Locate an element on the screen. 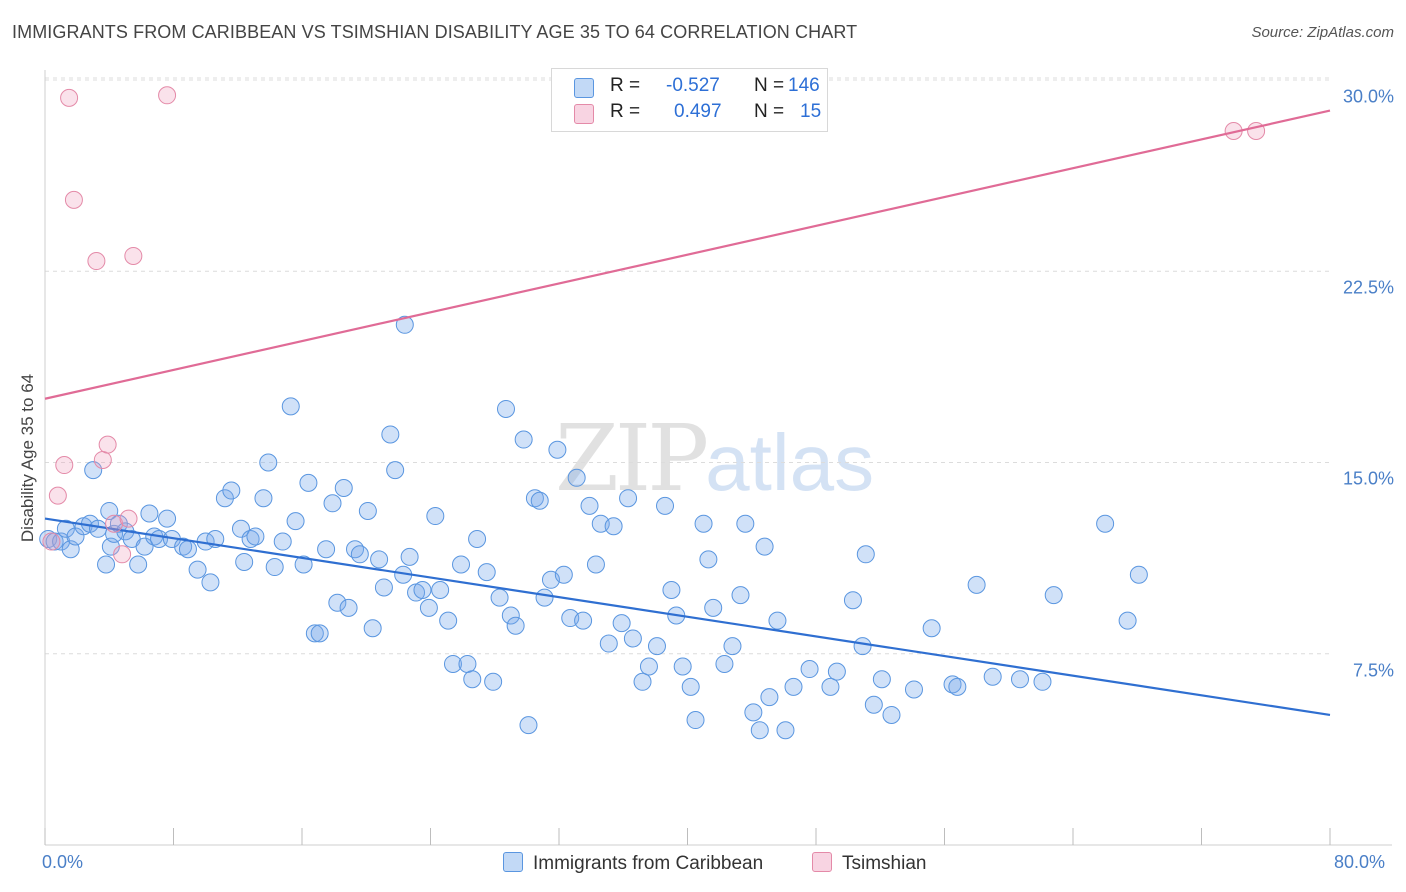 The width and height of the screenshot is (1406, 892). y-axis-label: Disability Age 35 to 64 is located at coordinates (27, 458).